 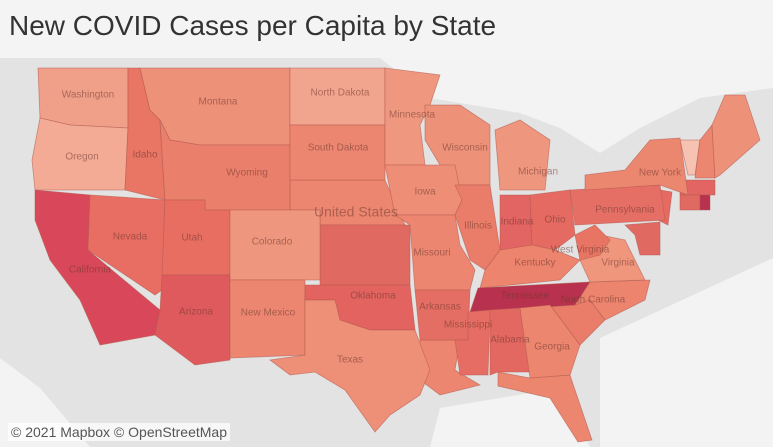 What do you see at coordinates (191, 238) in the screenshot?
I see `state-label: Utah` at bounding box center [191, 238].